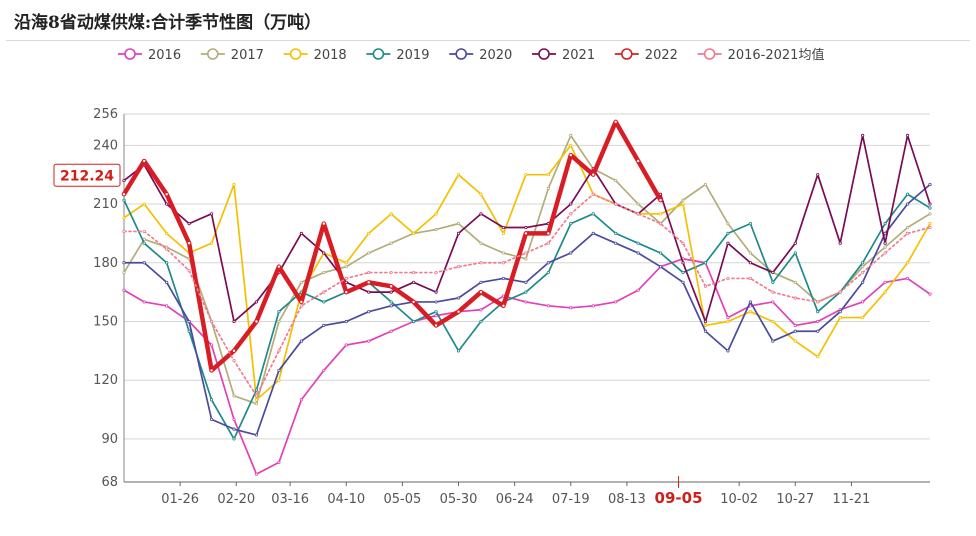  What do you see at coordinates (761, 55) in the screenshot?
I see `legend-item-20162021: 2016-2021均值` at bounding box center [761, 55].